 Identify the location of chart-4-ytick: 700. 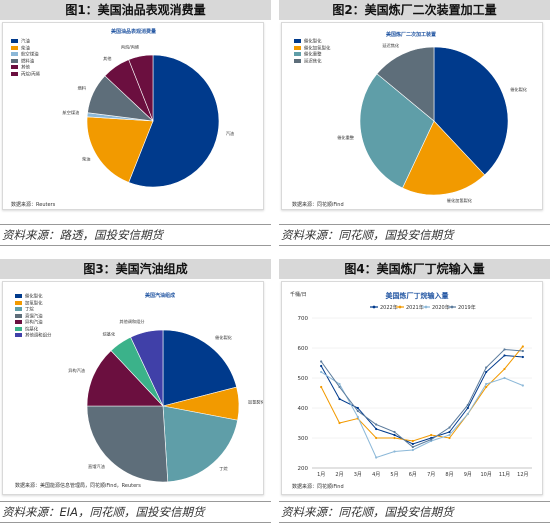
(303, 319).